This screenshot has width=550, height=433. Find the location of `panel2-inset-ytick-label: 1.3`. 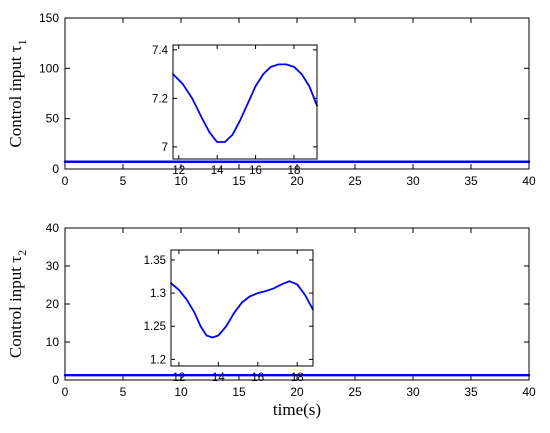

panel2-inset-ytick-label: 1.3 is located at coordinates (158, 294).